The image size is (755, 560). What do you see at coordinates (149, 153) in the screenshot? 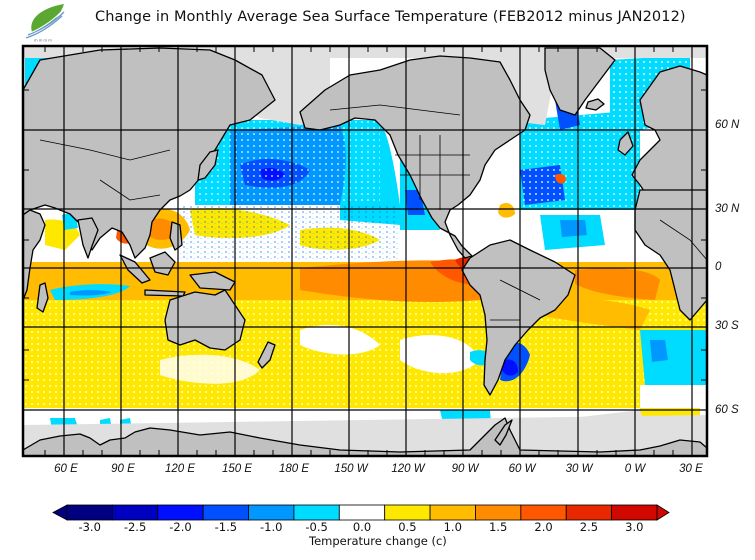
I see `landmass-eurasia` at bounding box center [149, 153].